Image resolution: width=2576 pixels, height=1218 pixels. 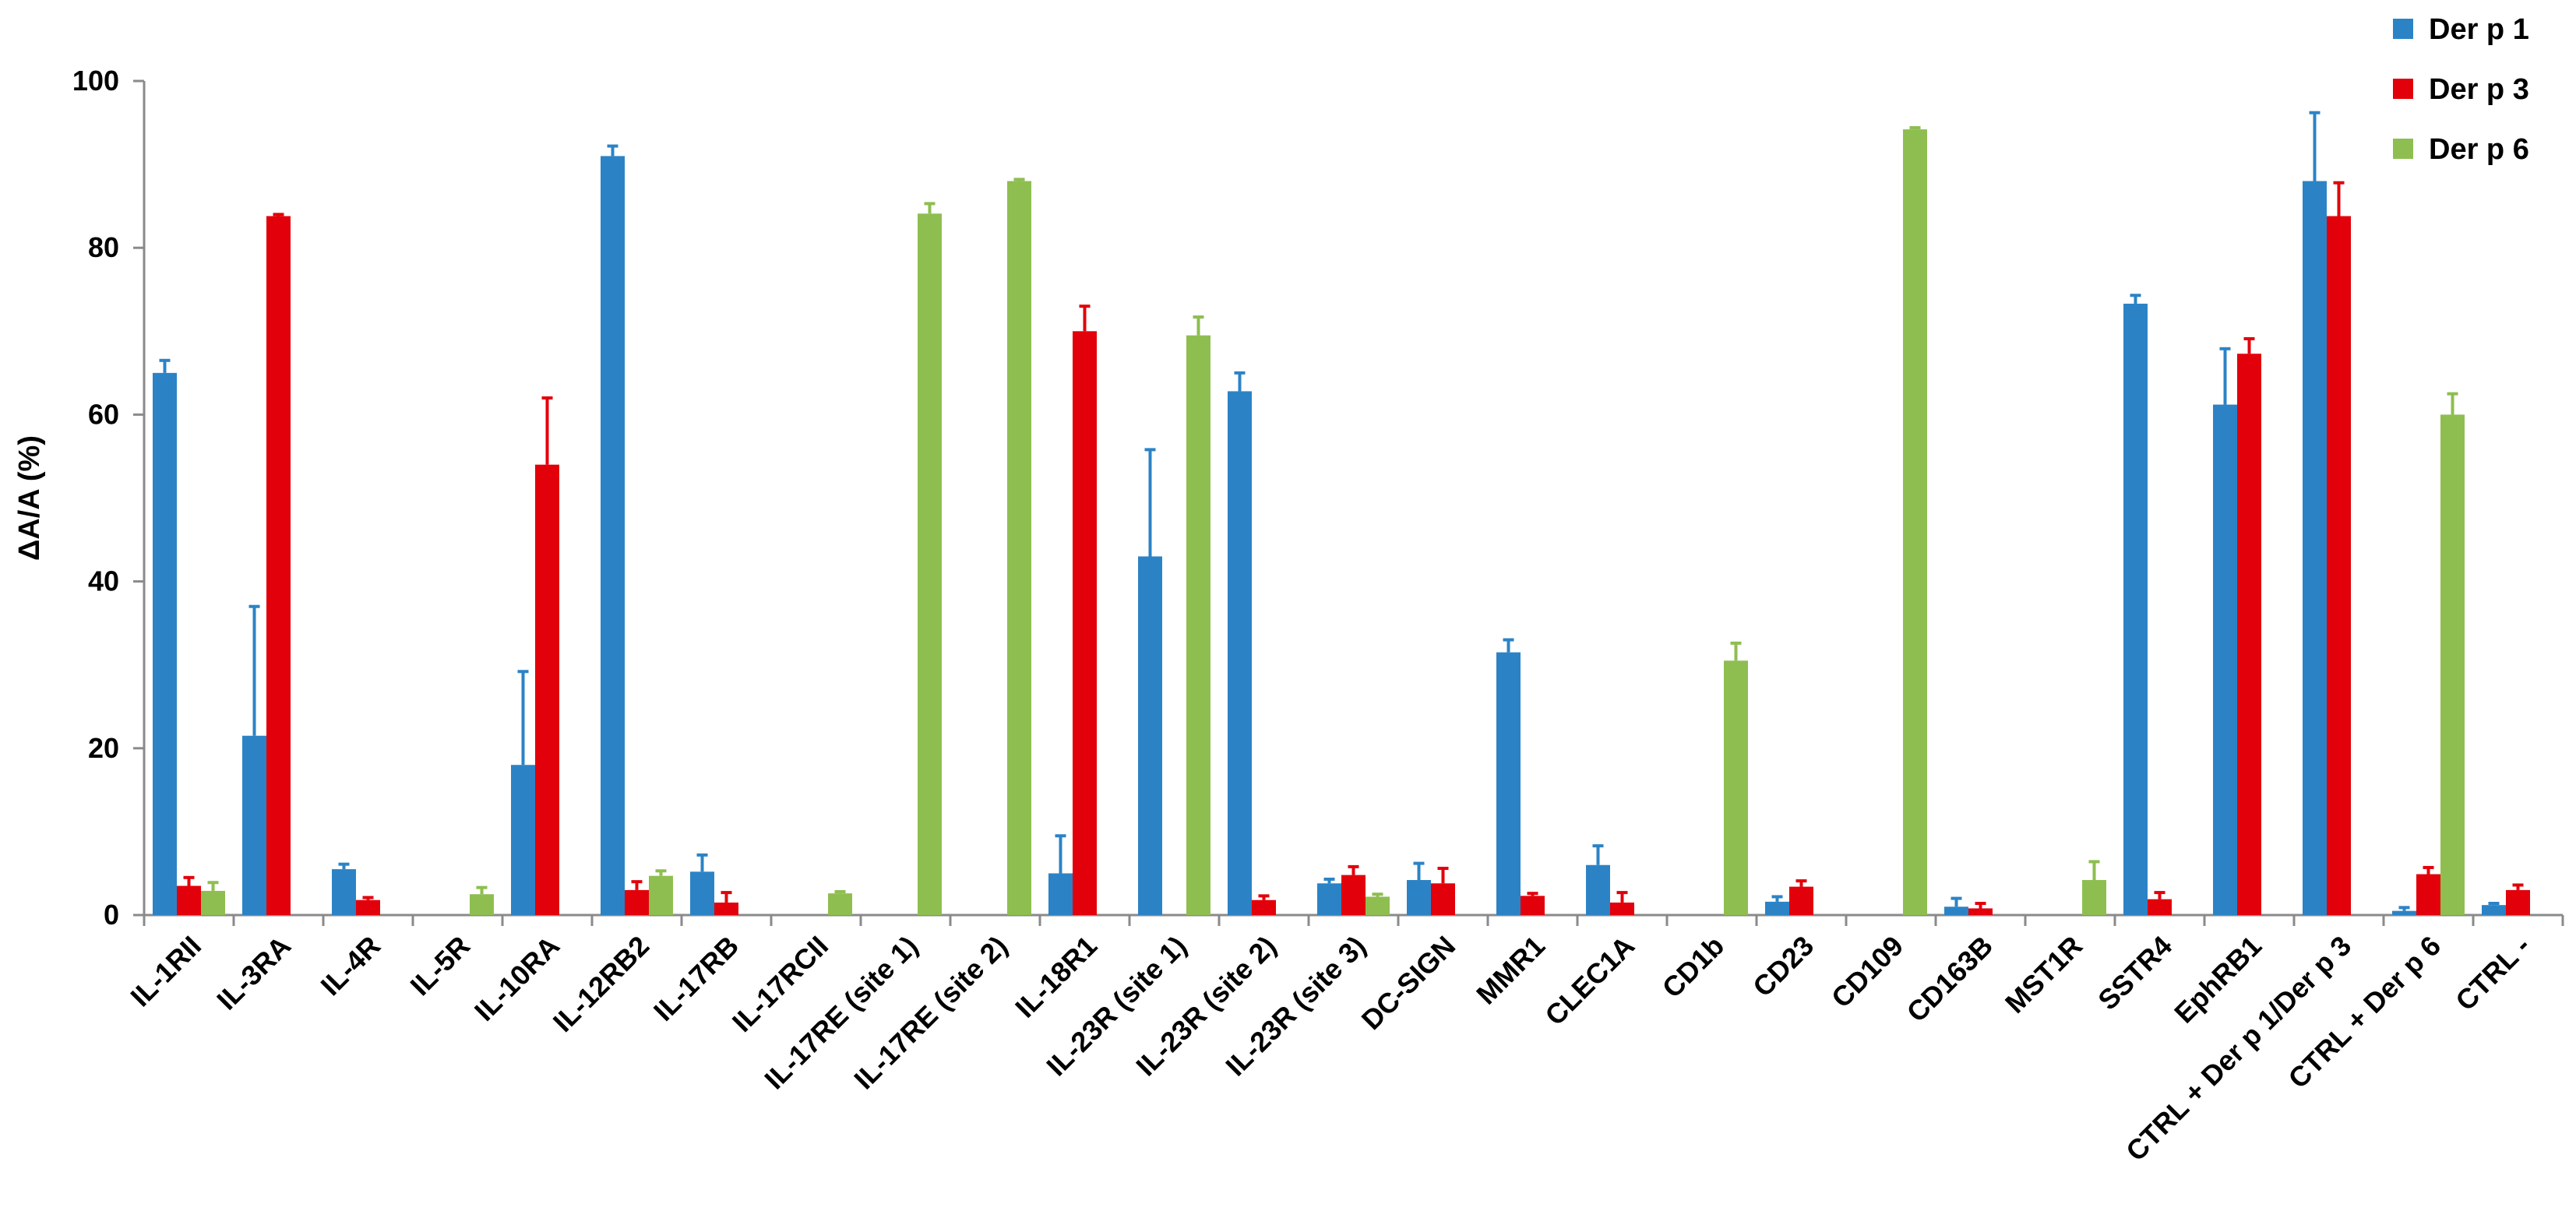 I want to click on legend: Der p 1 Der p 3 Der p 6, so click(x=2461, y=89).